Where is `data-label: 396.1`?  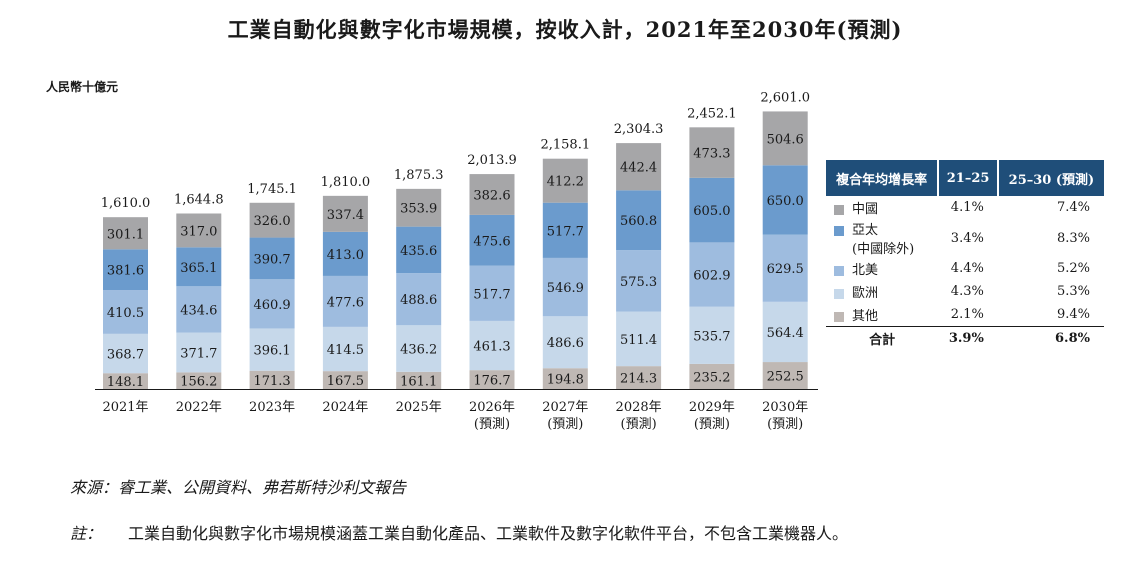 data-label: 396.1 is located at coordinates (271, 351).